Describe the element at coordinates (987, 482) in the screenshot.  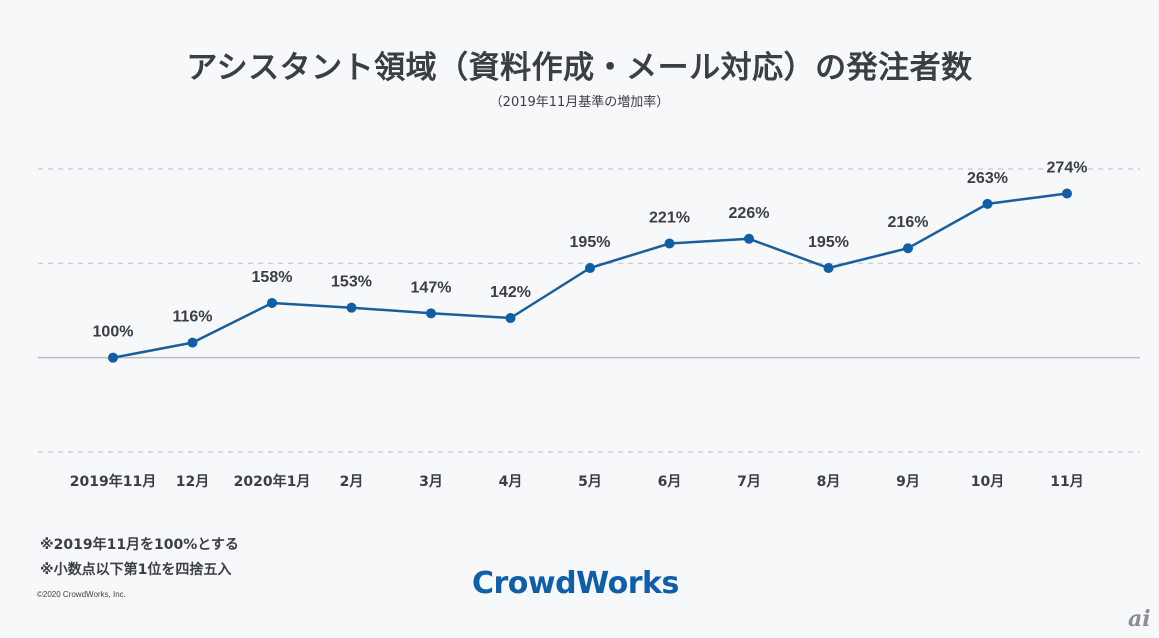
I see `x-tick-label: 10月` at that location.